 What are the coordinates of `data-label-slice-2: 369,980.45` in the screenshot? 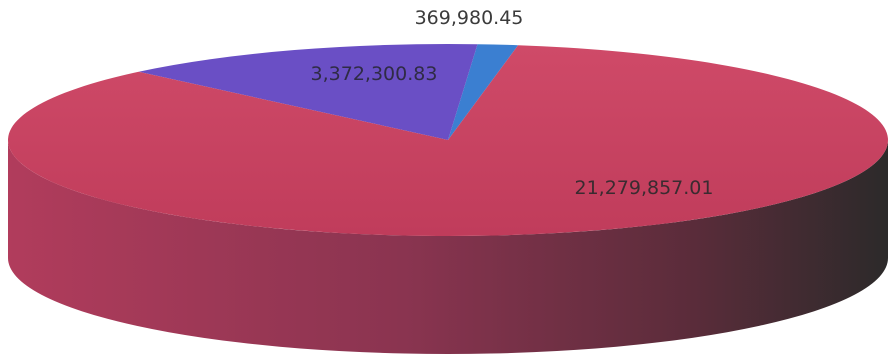 It's located at (469, 18).